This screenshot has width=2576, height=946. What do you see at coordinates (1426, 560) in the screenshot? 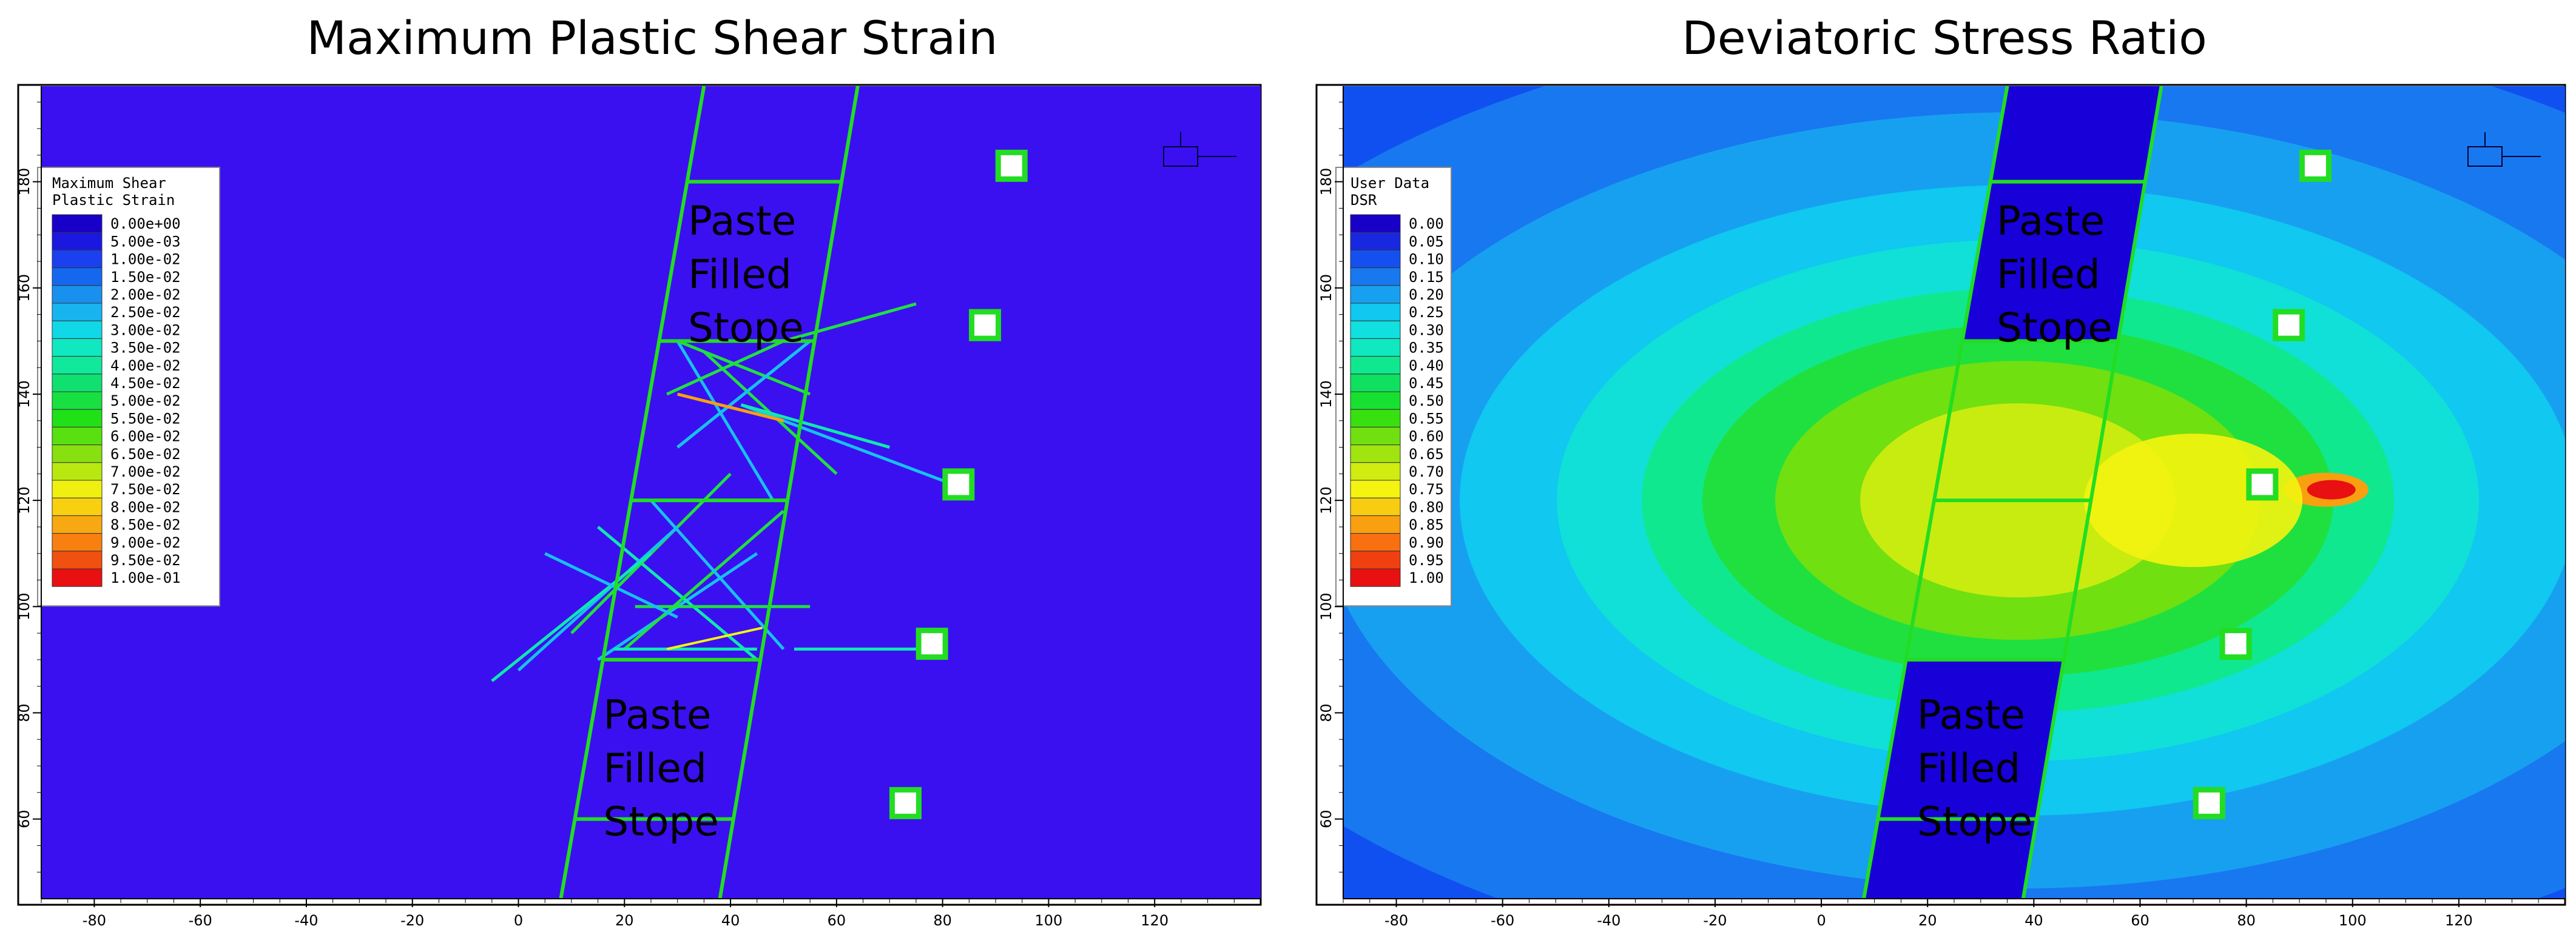
I see `right-legend-label: 0.95` at bounding box center [1426, 560].